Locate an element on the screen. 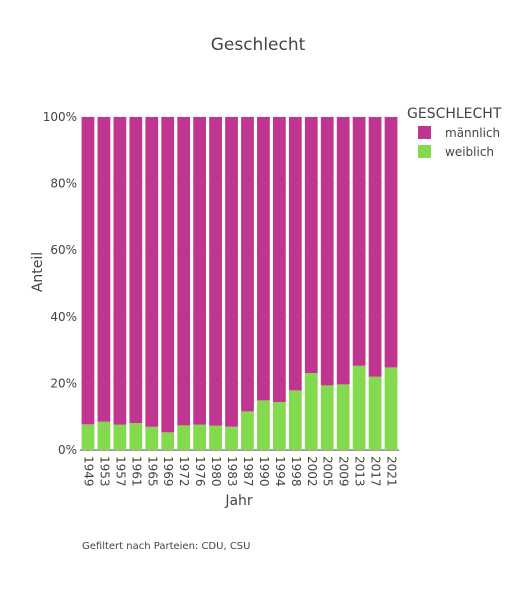 The width and height of the screenshot is (516, 604). legend-label-männlich: männlich is located at coordinates (472, 133).